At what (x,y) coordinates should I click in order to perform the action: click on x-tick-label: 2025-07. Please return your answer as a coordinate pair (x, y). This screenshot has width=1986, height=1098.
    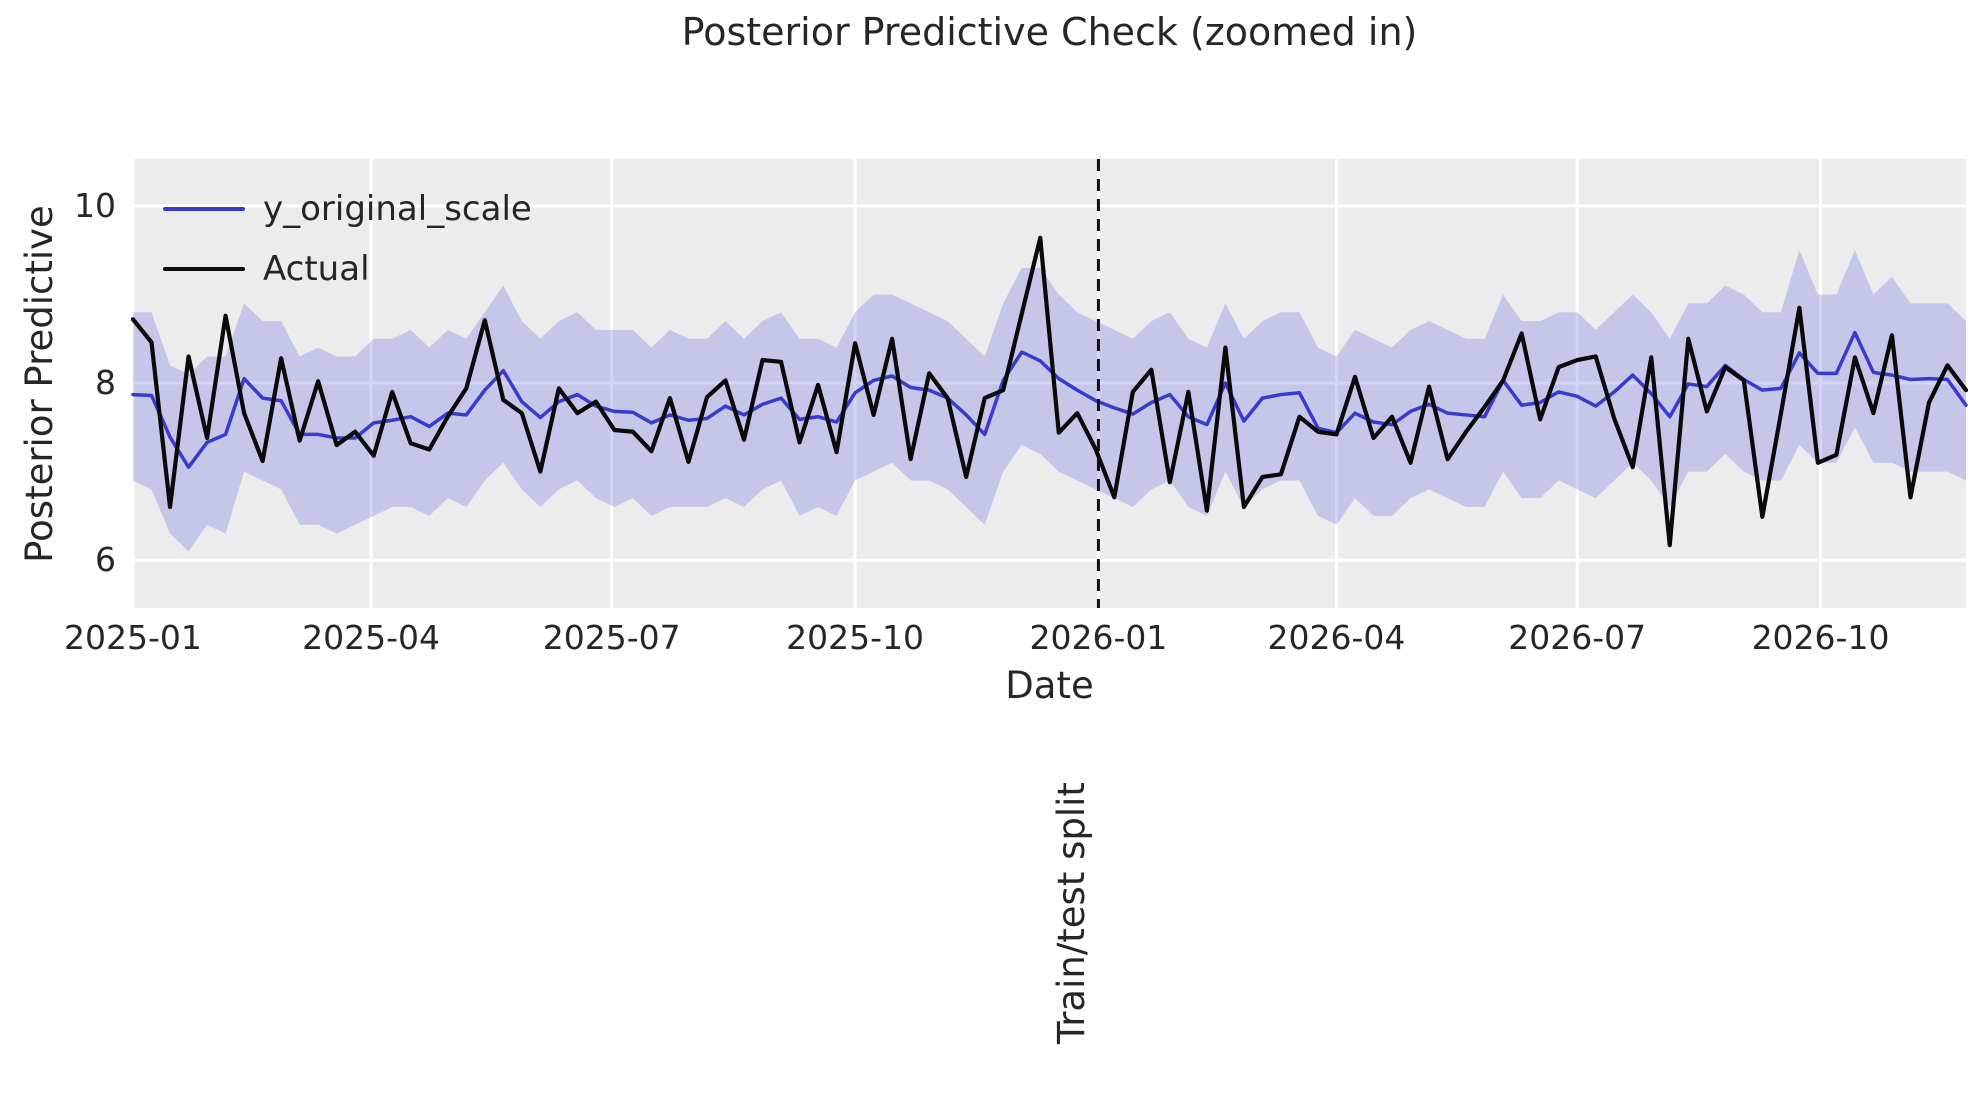
    Looking at the image, I should click on (611, 637).